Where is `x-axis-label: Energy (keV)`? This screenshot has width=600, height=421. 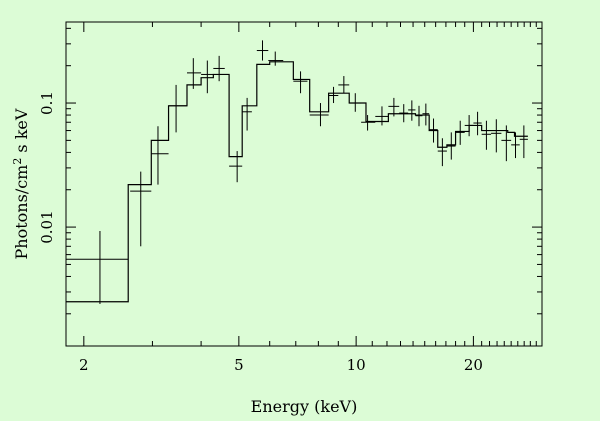 x-axis-label: Energy (keV) is located at coordinates (304, 406).